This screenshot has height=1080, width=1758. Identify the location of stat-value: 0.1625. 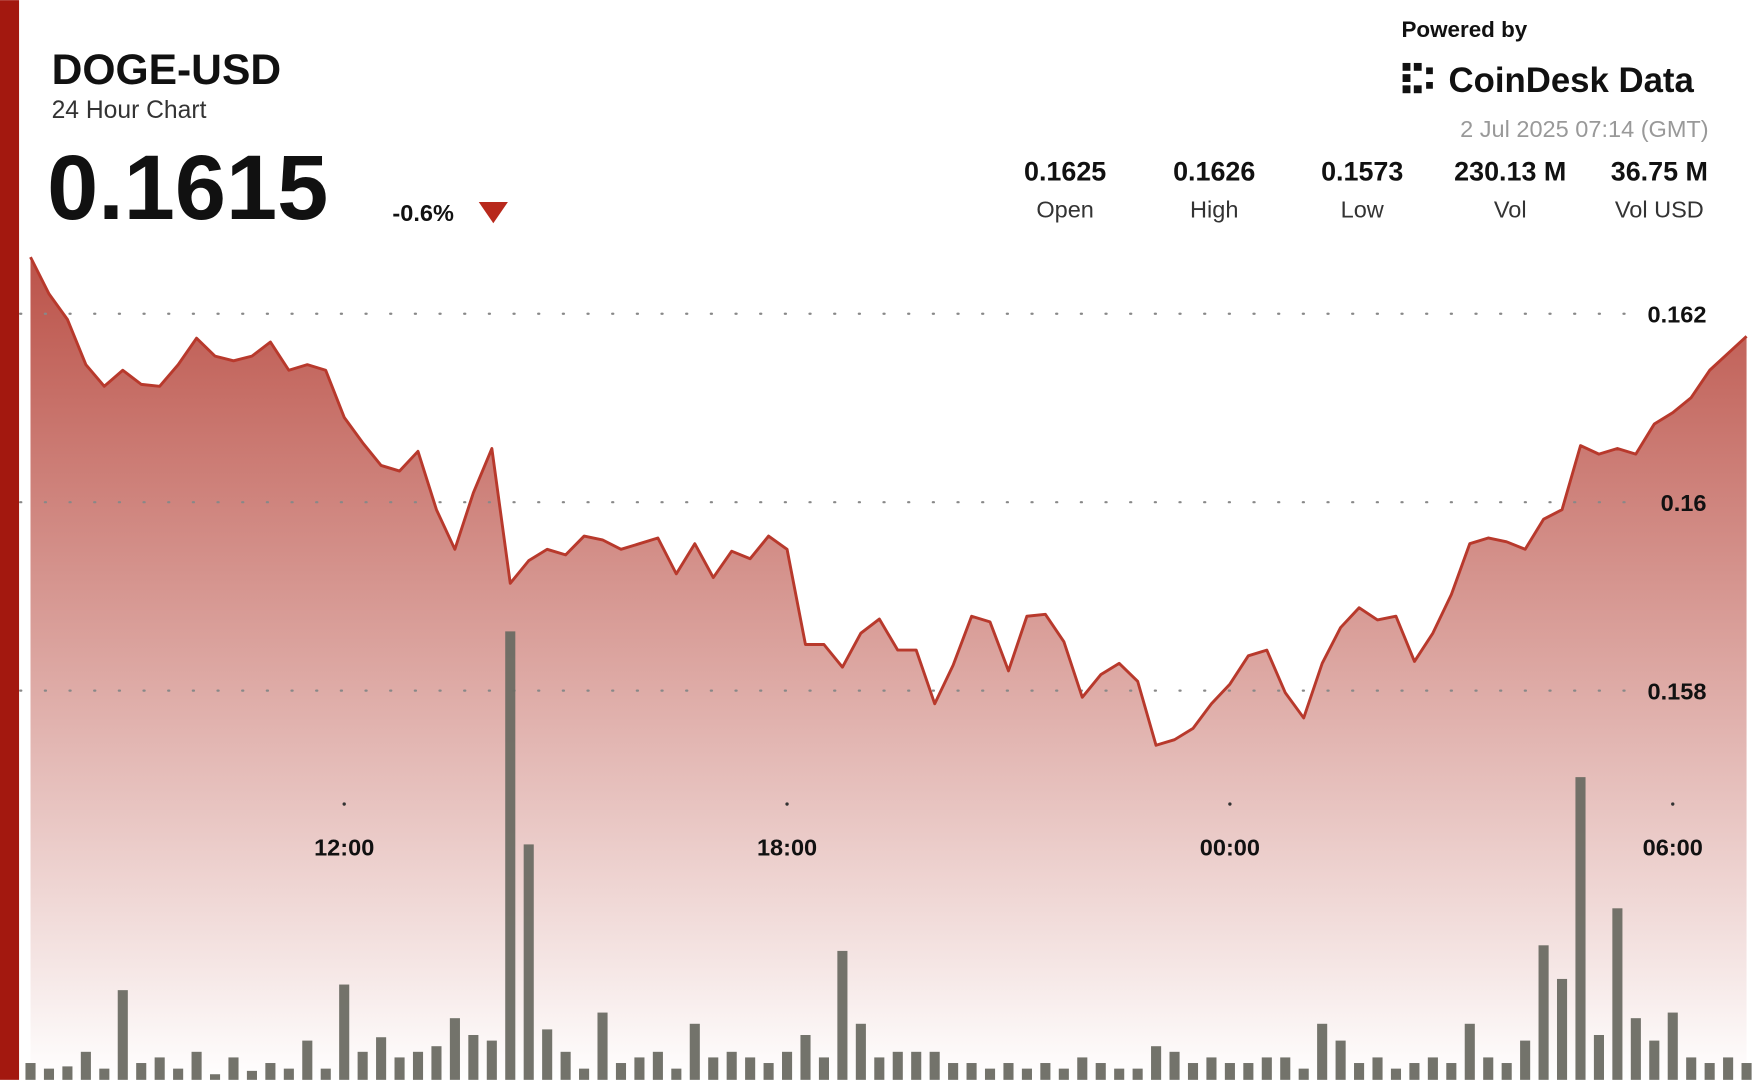
(1065, 172).